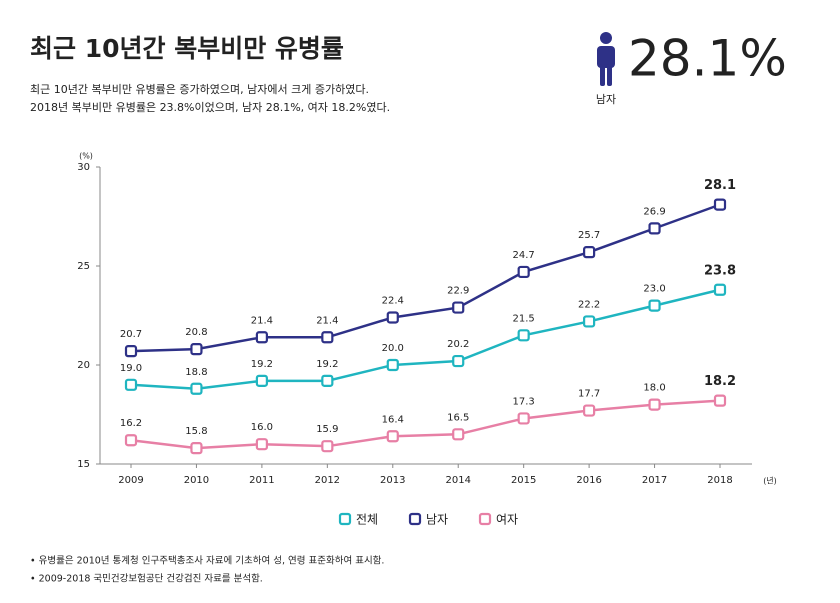 The height and width of the screenshot is (603, 840). Describe the element at coordinates (261, 480) in the screenshot. I see `x-tick-label: 2011` at that location.